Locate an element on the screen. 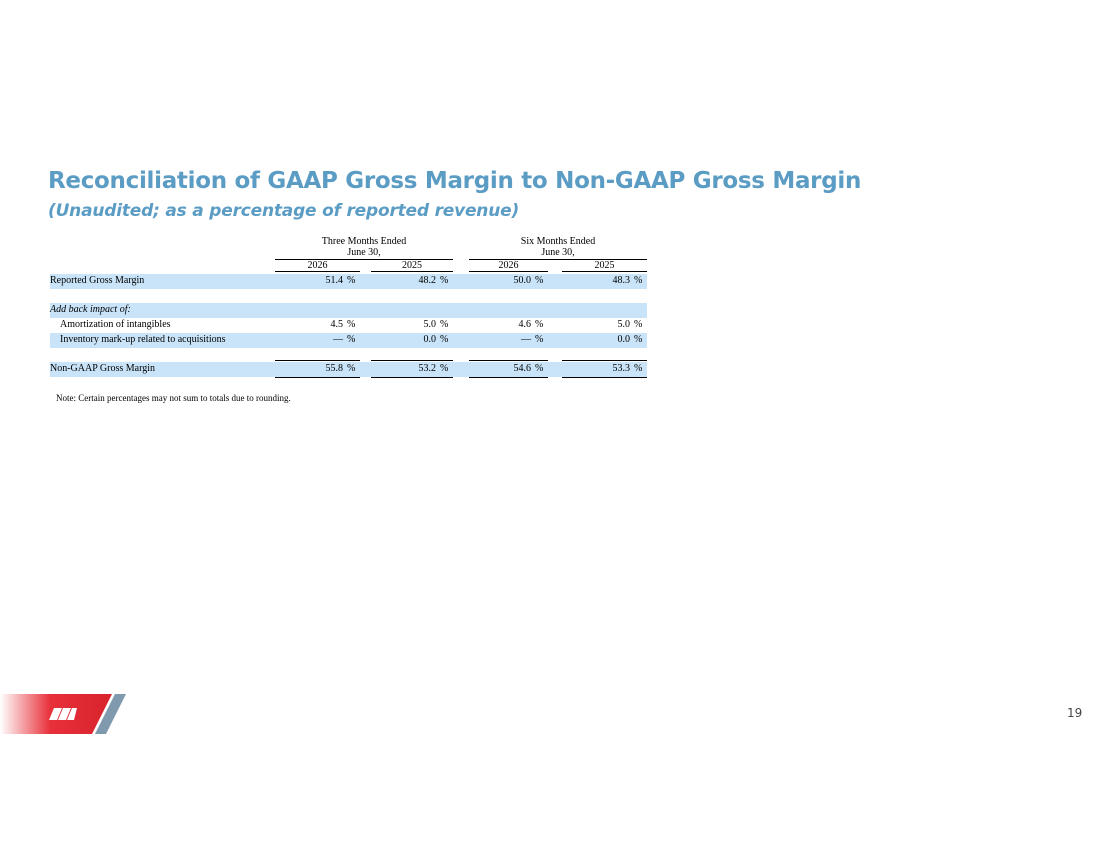 The image size is (1100, 849). cell-value: 53.3 is located at coordinates (621, 368).